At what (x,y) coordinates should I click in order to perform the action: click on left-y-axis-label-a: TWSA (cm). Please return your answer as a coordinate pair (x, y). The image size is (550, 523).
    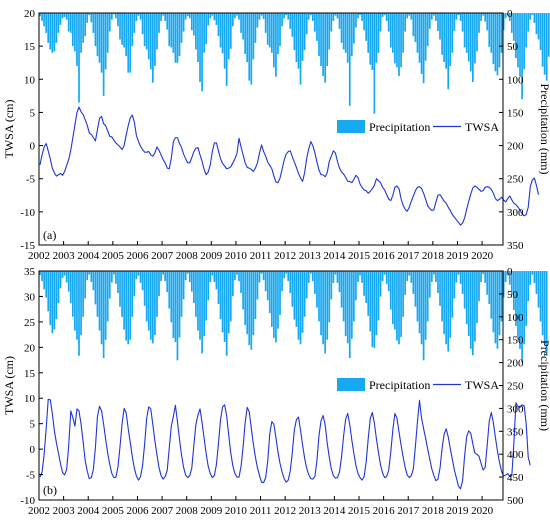
    Looking at the image, I should click on (9, 129).